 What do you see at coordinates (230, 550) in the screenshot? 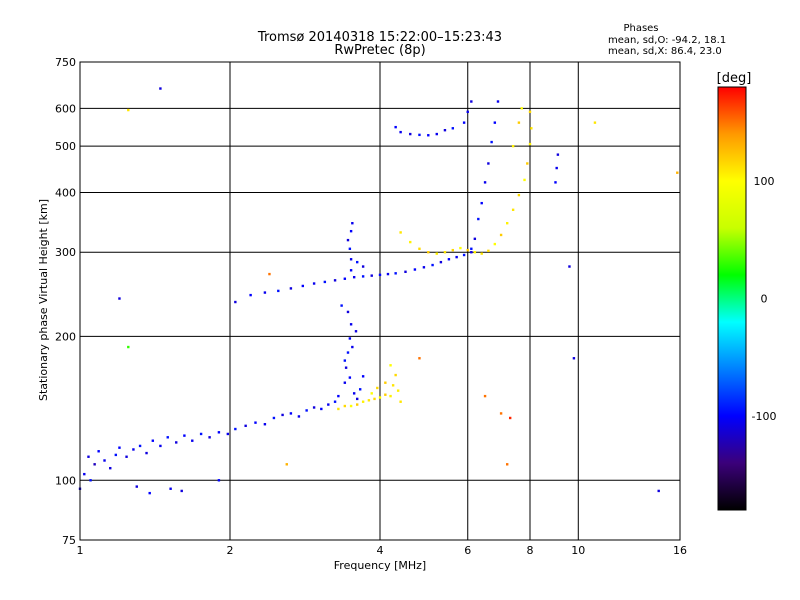
I see `x-tick-label: 2` at bounding box center [230, 550].